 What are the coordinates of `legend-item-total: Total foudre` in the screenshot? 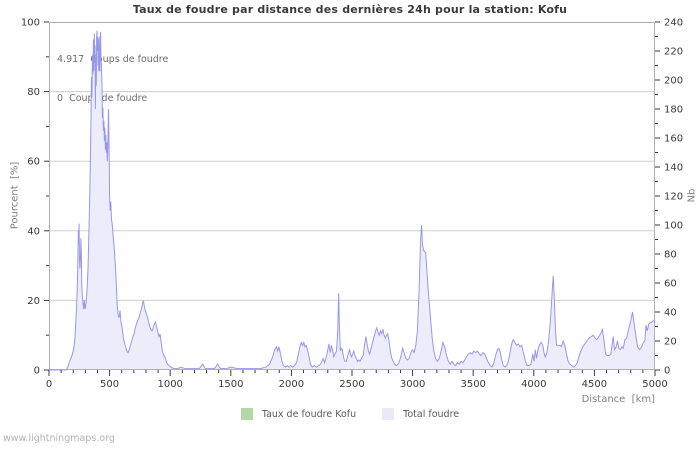 It's located at (420, 414).